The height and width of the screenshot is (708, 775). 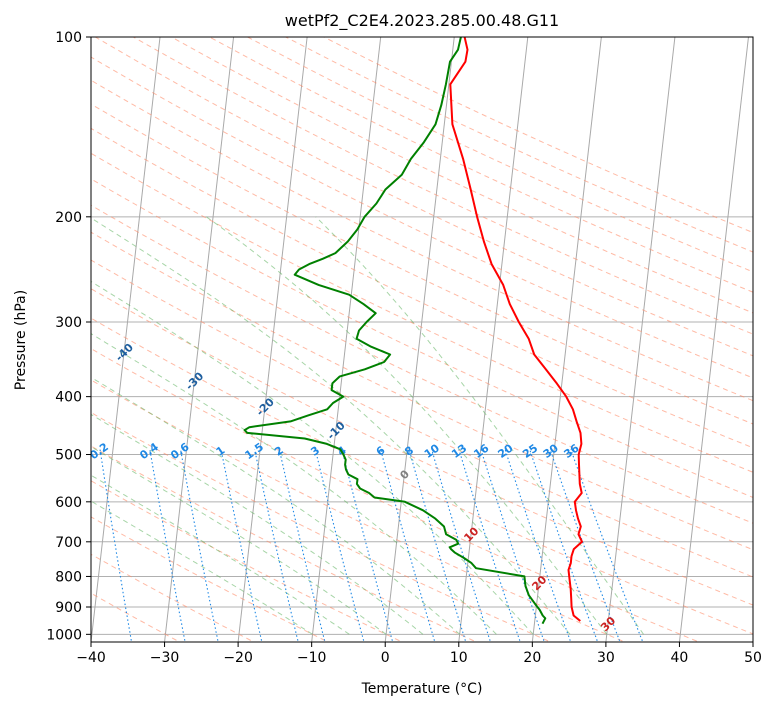 What do you see at coordinates (165, 658) in the screenshot?
I see `x-tick-label: −30` at bounding box center [165, 658].